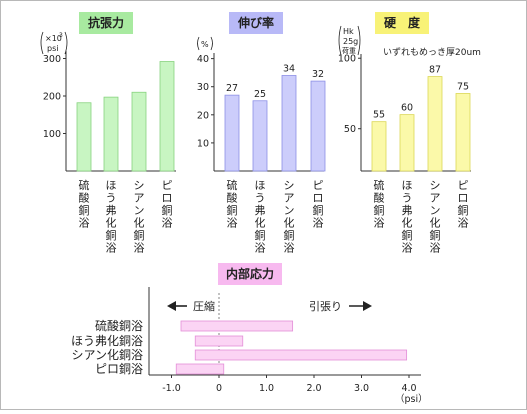  Describe the element at coordinates (435, 217) in the screenshot. I see `hardness-category-label-3: シアン化銅浴` at that location.